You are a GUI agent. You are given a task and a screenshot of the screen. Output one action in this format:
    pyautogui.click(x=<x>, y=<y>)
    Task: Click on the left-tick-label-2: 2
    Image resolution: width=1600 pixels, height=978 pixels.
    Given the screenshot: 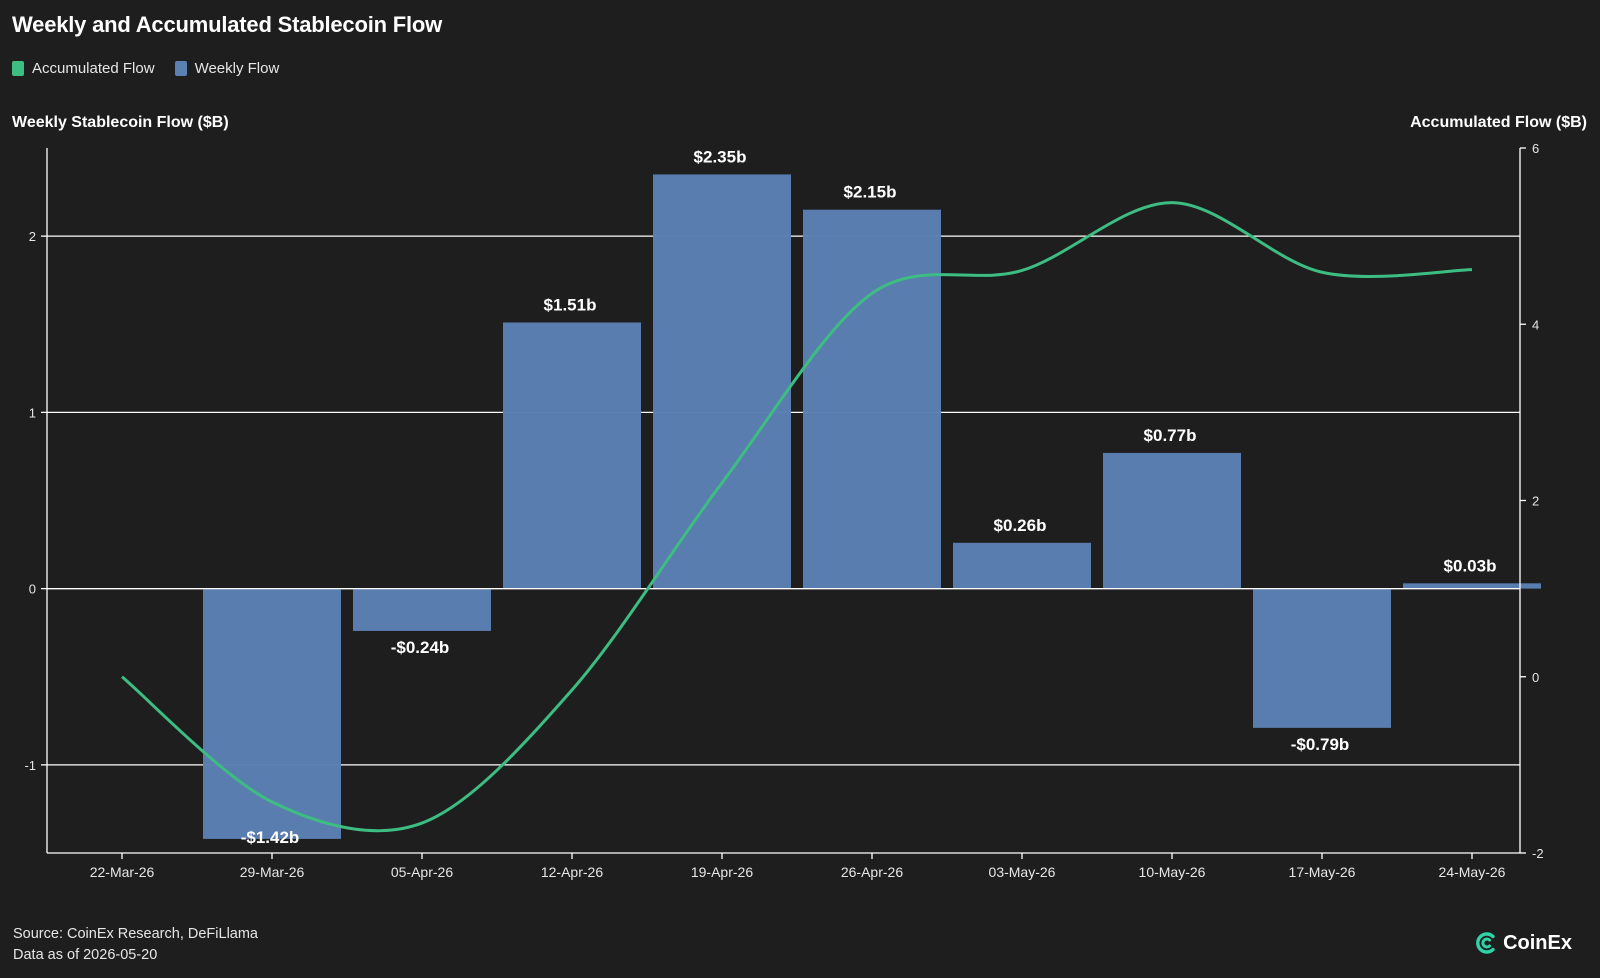 What is the action you would take?
    pyautogui.click(x=32, y=236)
    